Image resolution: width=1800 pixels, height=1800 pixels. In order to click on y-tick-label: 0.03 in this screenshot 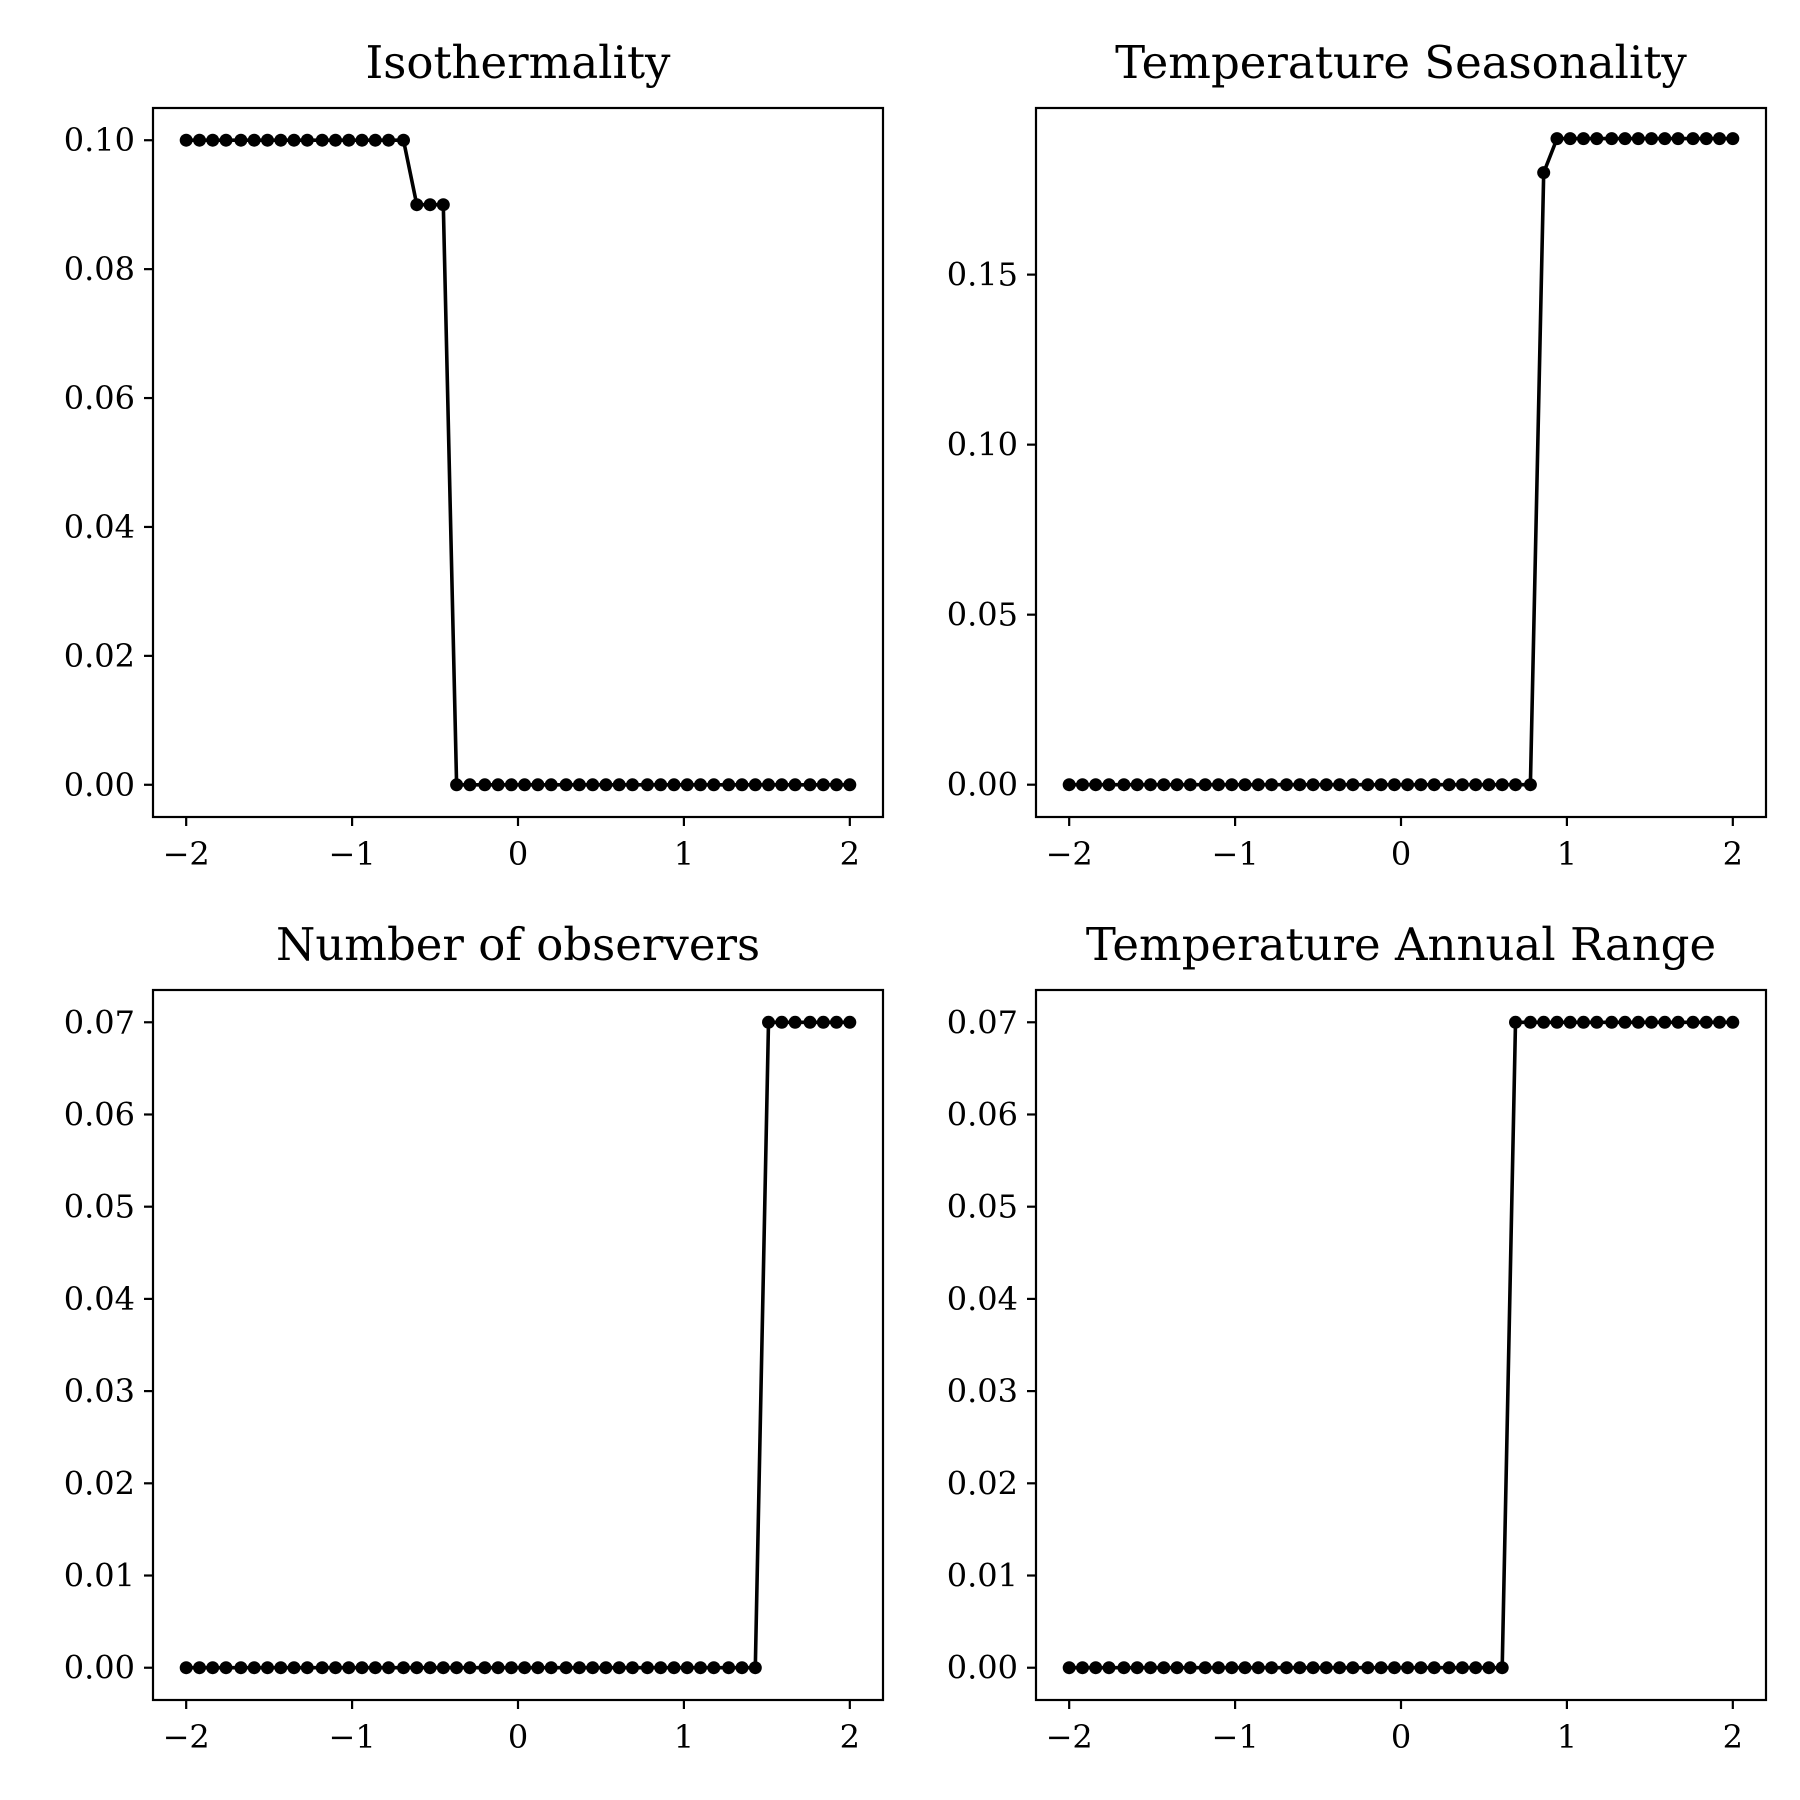, I will do `click(99, 1391)`.